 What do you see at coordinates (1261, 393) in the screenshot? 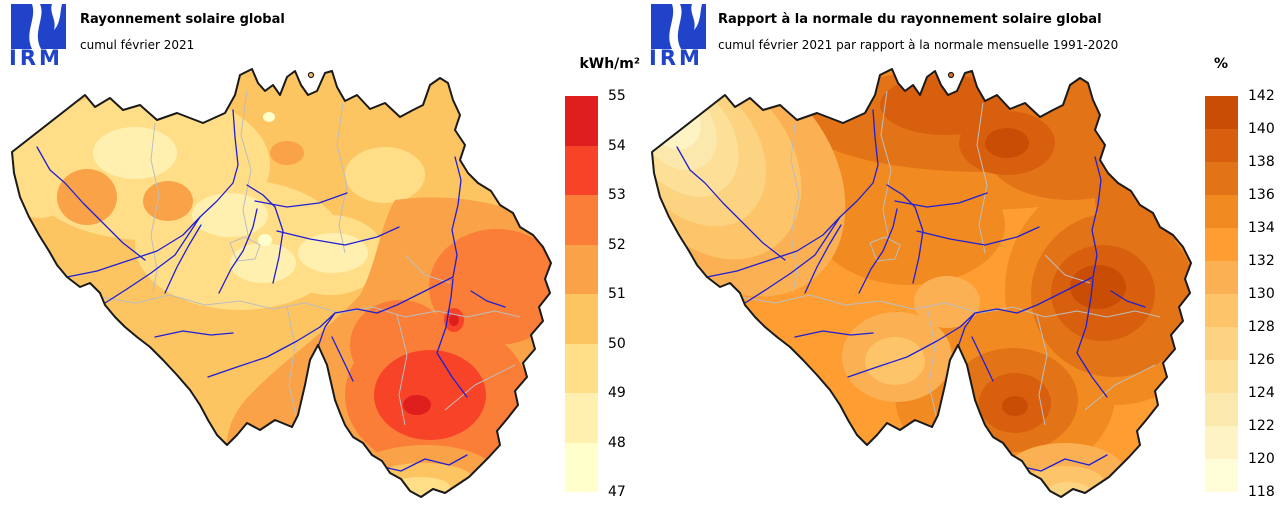
I see `legend-tick-label: 124` at bounding box center [1261, 393].